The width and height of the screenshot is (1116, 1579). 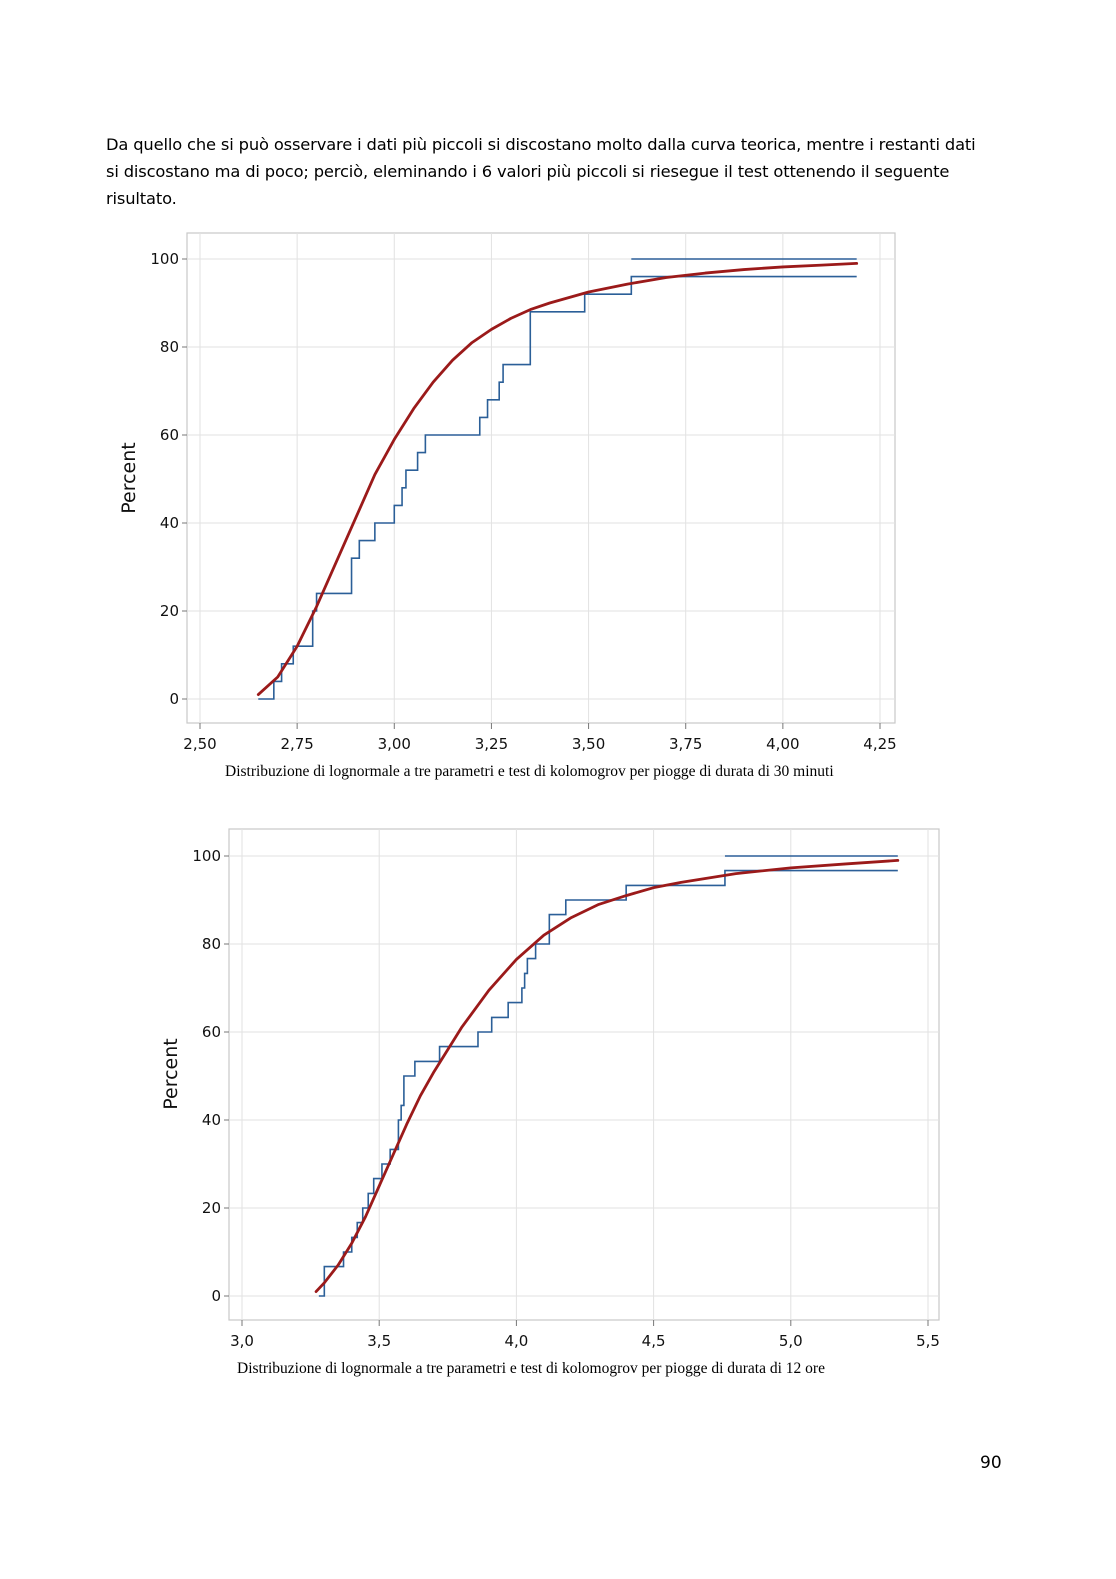 What do you see at coordinates (129, 478) in the screenshot?
I see `chart1-y-axis-label: Percent` at bounding box center [129, 478].